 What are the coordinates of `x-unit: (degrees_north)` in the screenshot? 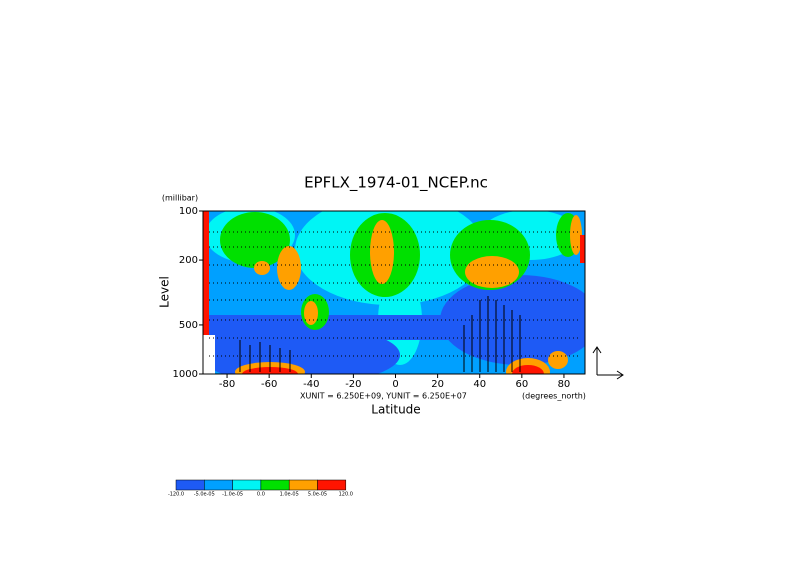 It's located at (554, 396).